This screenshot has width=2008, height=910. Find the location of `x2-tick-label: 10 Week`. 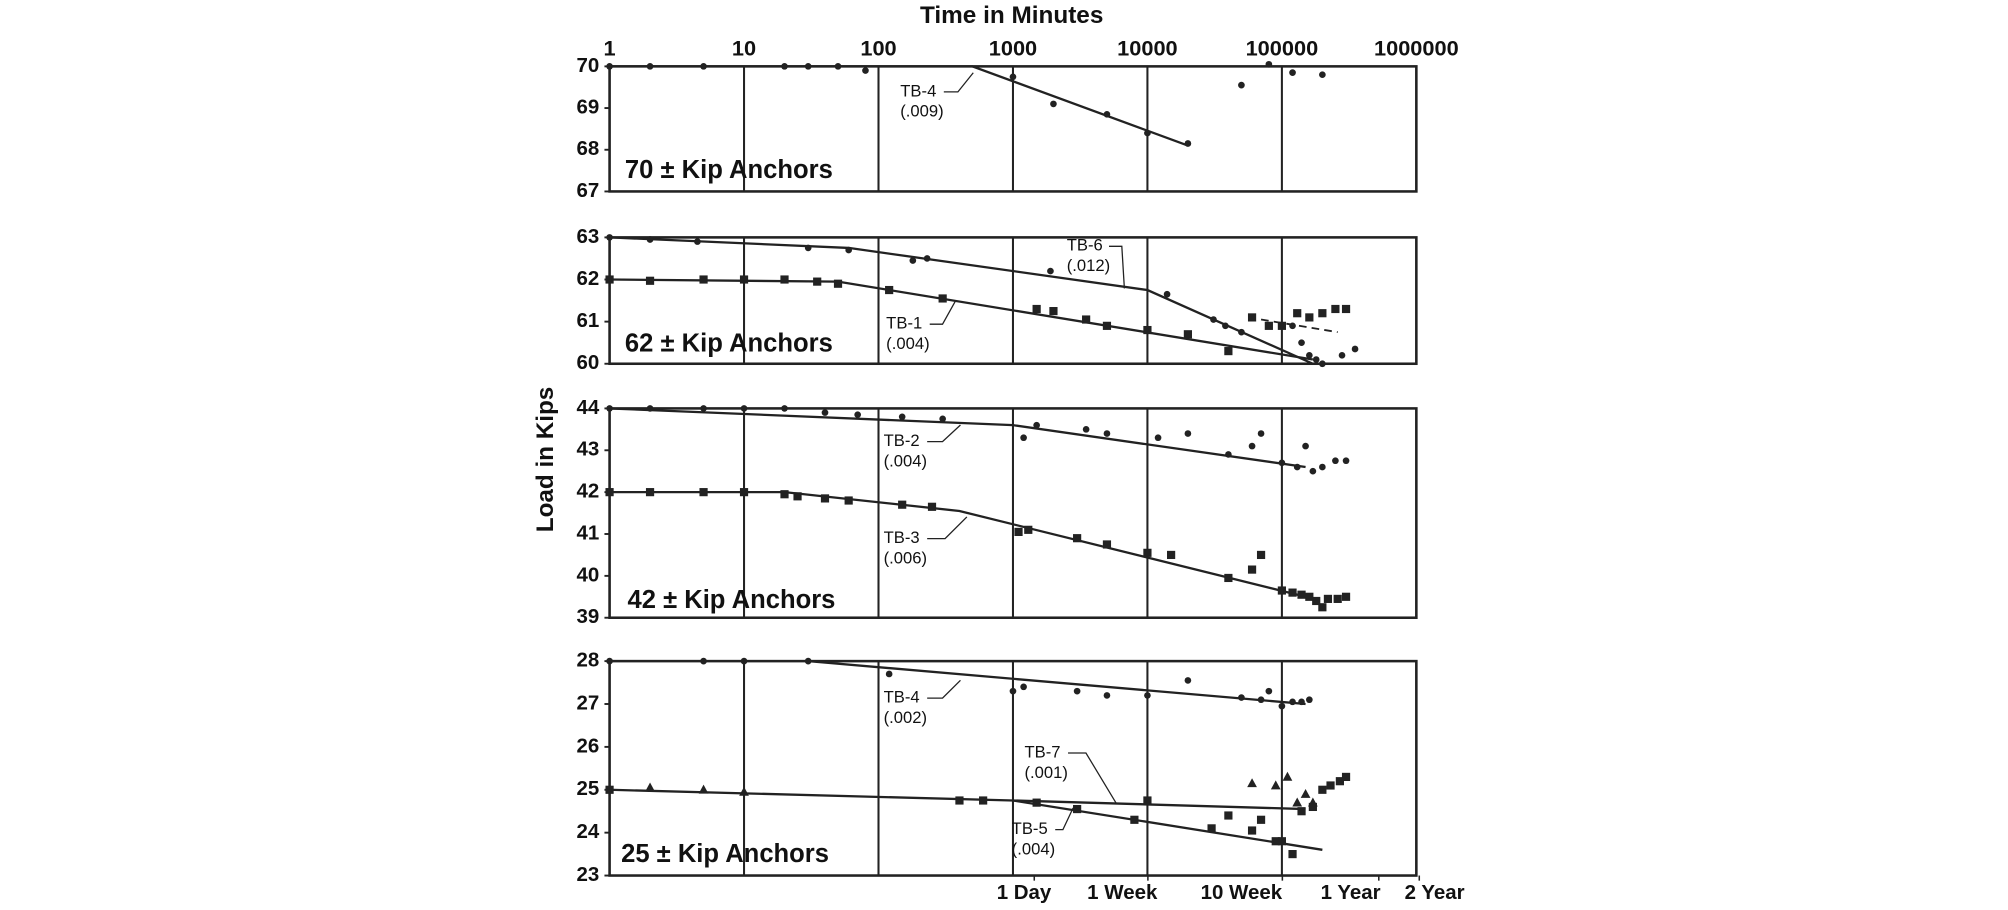

x2-tick-label: 10 Week is located at coordinates (1242, 892).